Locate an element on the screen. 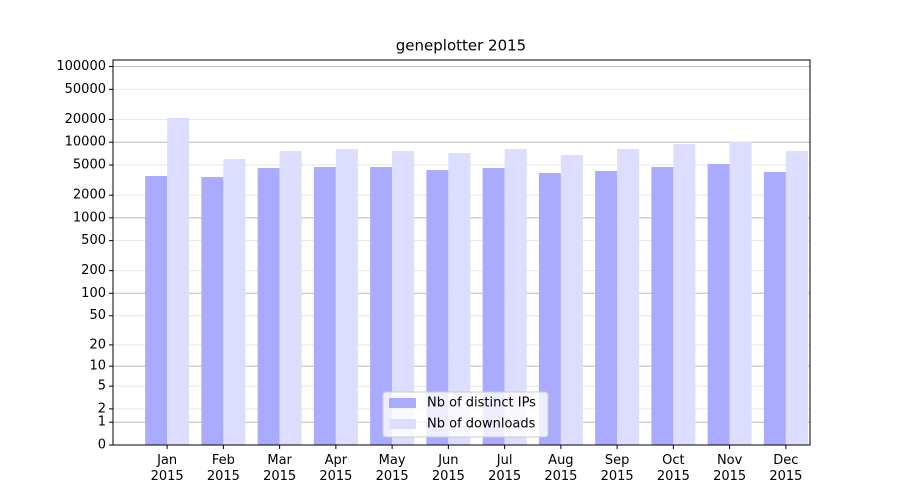  legend-box is located at coordinates (465, 414).